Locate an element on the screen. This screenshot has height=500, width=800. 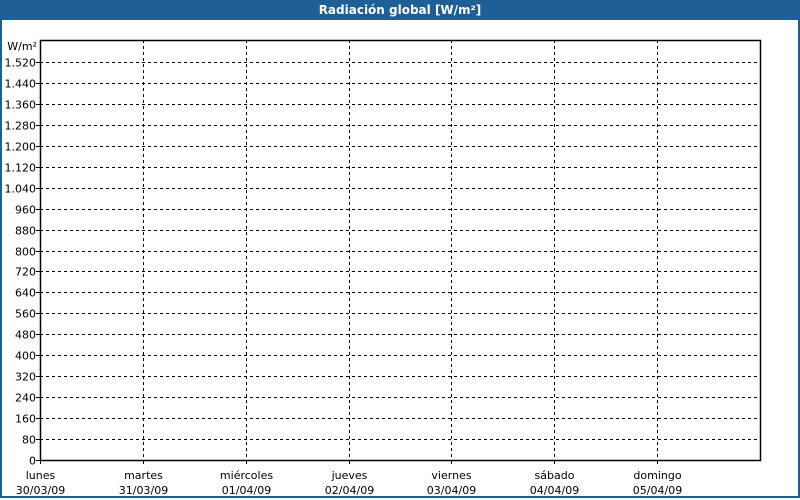
y-tick-label: 160 is located at coordinates (25, 419).